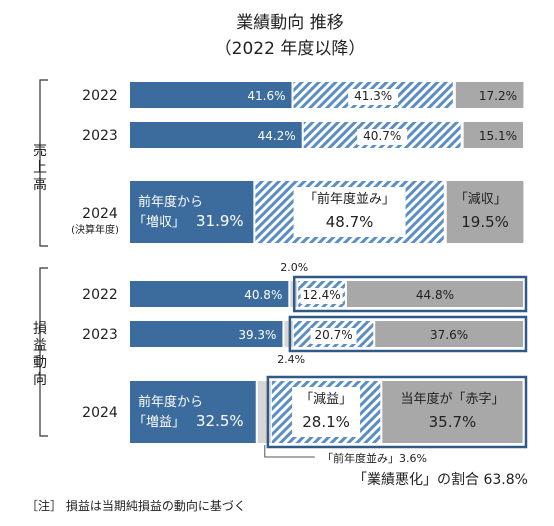 This screenshot has height=526, width=554. What do you see at coordinates (220, 421) in the screenshot?
I see `value-label-profit-increase: 32.5%` at bounding box center [220, 421].